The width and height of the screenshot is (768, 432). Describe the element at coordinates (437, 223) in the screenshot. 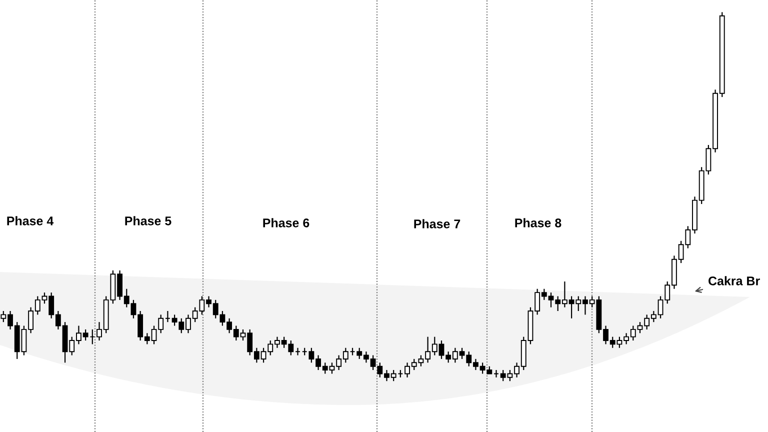

I see `annotation: Phase 7` at that location.